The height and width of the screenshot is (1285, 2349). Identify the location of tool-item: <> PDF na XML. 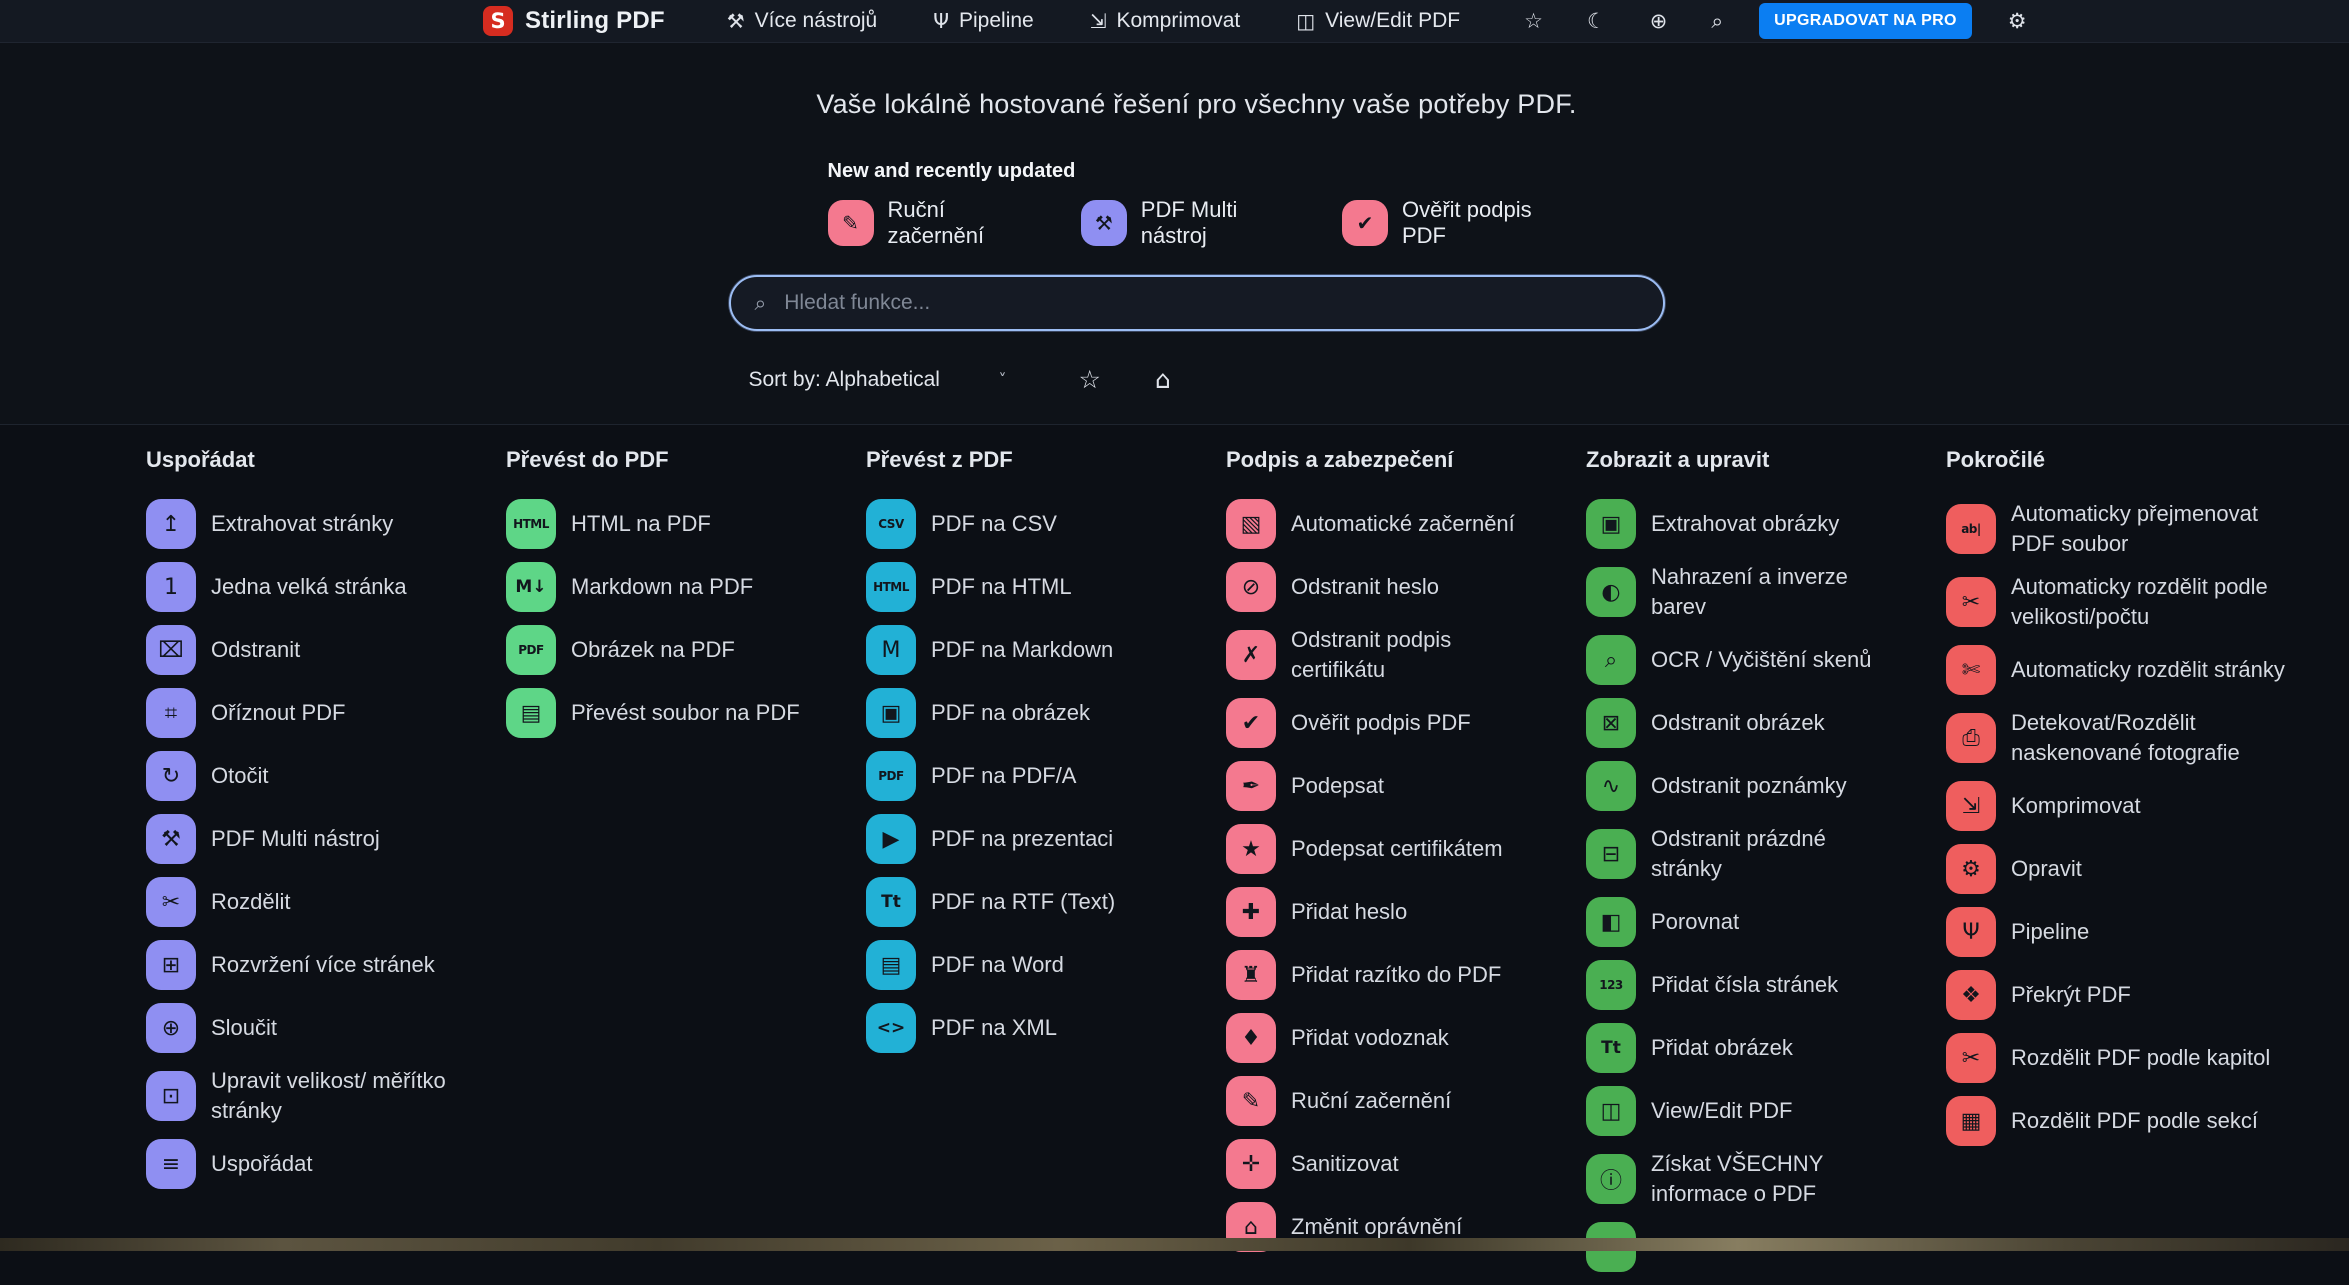
(1046, 1028).